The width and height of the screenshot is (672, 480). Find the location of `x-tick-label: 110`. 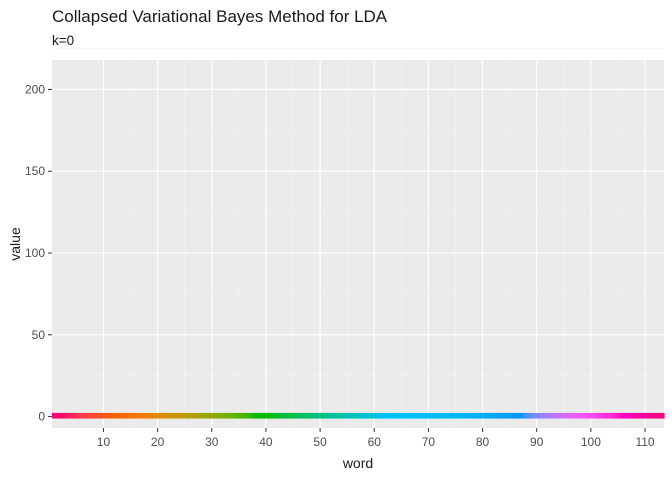

x-tick-label: 110 is located at coordinates (644, 442).